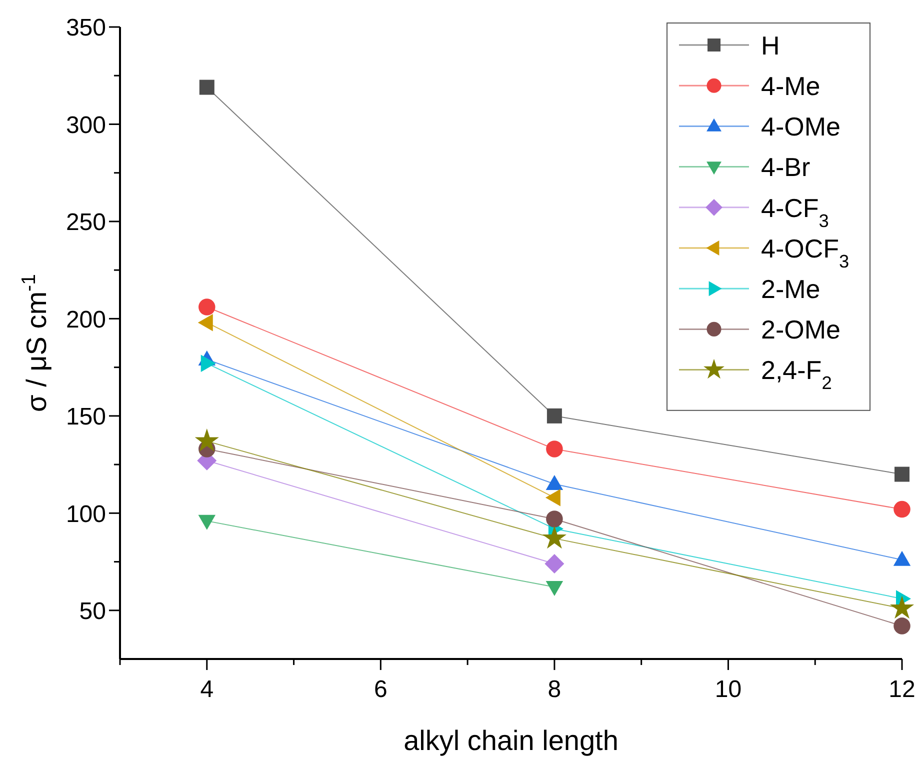 The width and height of the screenshot is (920, 758). Describe the element at coordinates (86, 125) in the screenshot. I see `y-tick-label: 300` at that location.